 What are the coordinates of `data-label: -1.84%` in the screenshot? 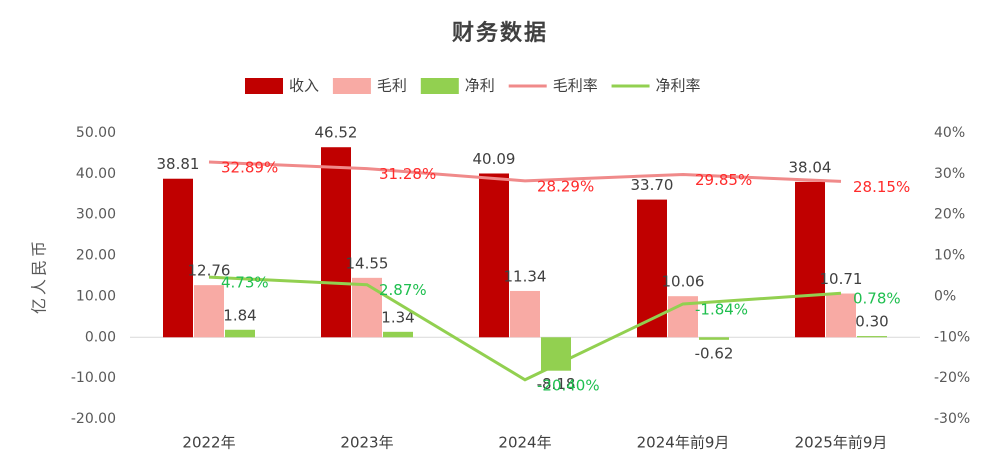 It's located at (721, 309).